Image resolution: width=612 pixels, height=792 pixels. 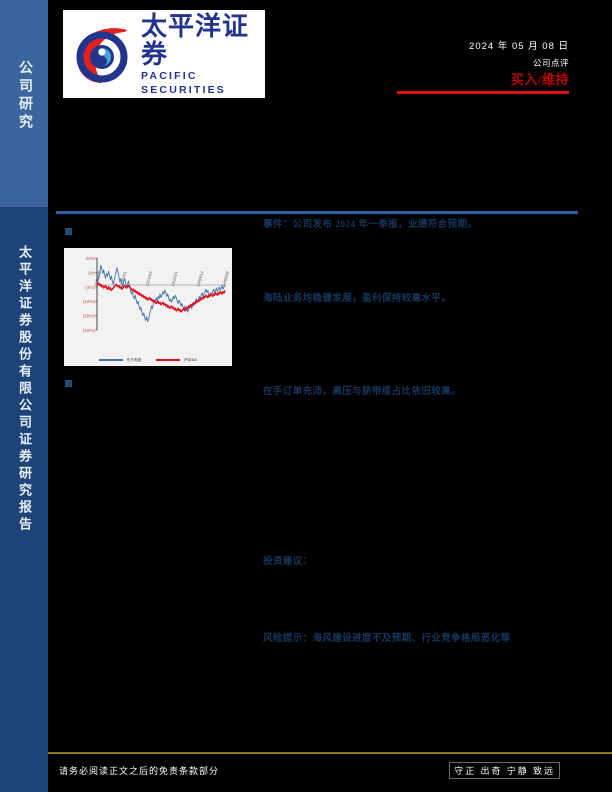 What do you see at coordinates (91, 272) in the screenshot?
I see `svg-text: 8%` at bounding box center [91, 272].